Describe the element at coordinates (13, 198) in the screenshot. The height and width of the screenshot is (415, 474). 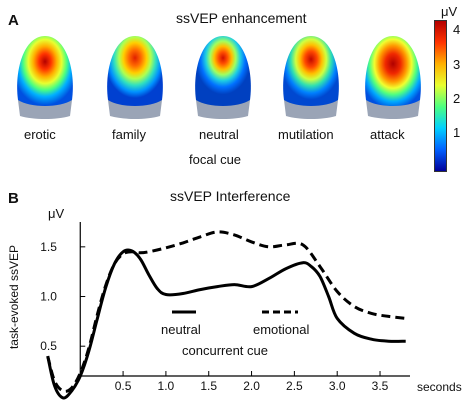
I see `panel-b-letter: B` at that location.